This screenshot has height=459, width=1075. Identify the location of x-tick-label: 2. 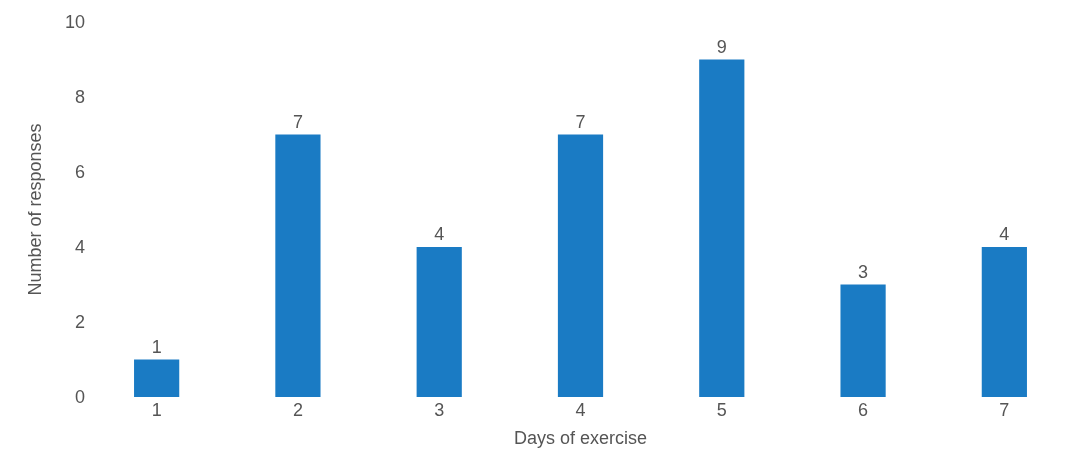
(297, 410).